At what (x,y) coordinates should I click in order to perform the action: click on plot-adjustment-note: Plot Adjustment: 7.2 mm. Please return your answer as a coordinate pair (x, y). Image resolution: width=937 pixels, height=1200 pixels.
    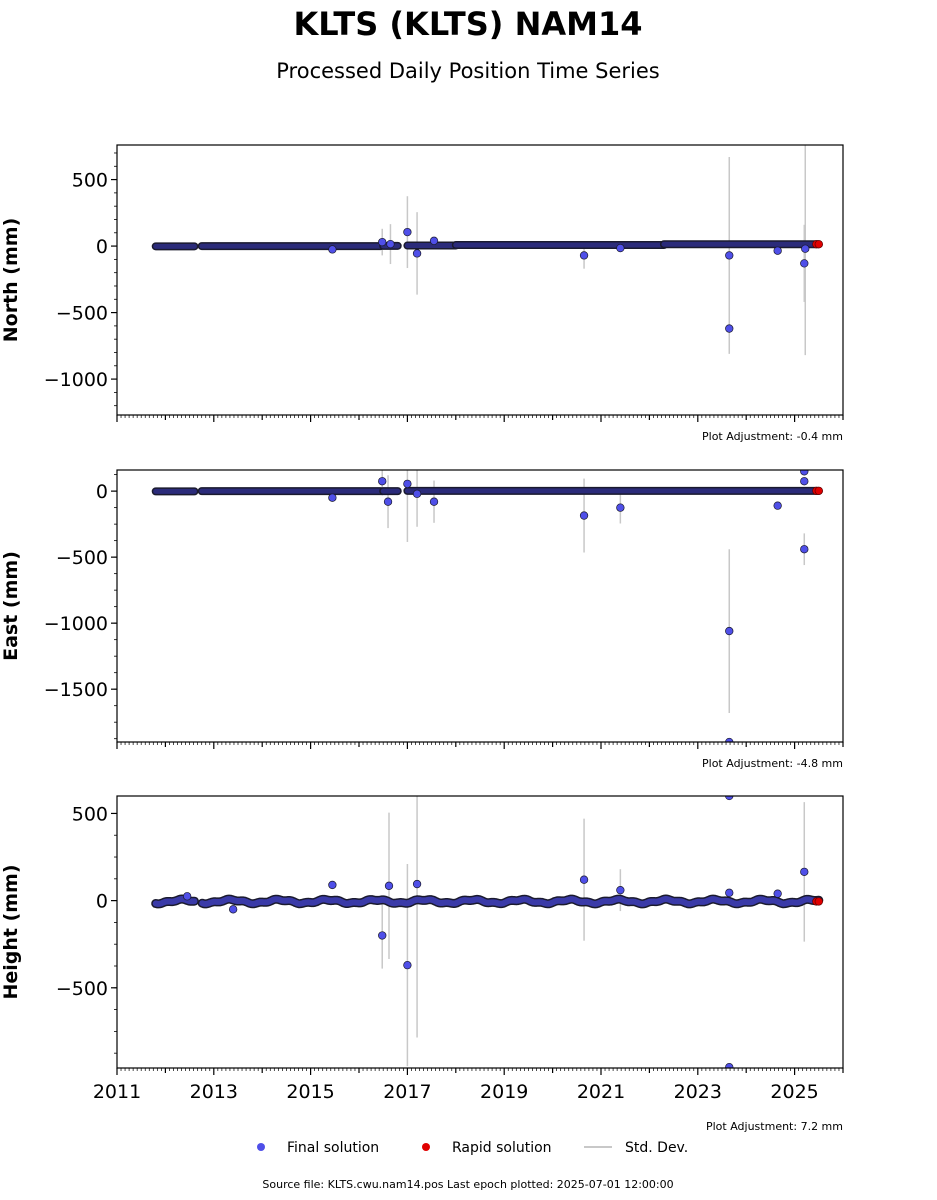
    Looking at the image, I should click on (774, 1126).